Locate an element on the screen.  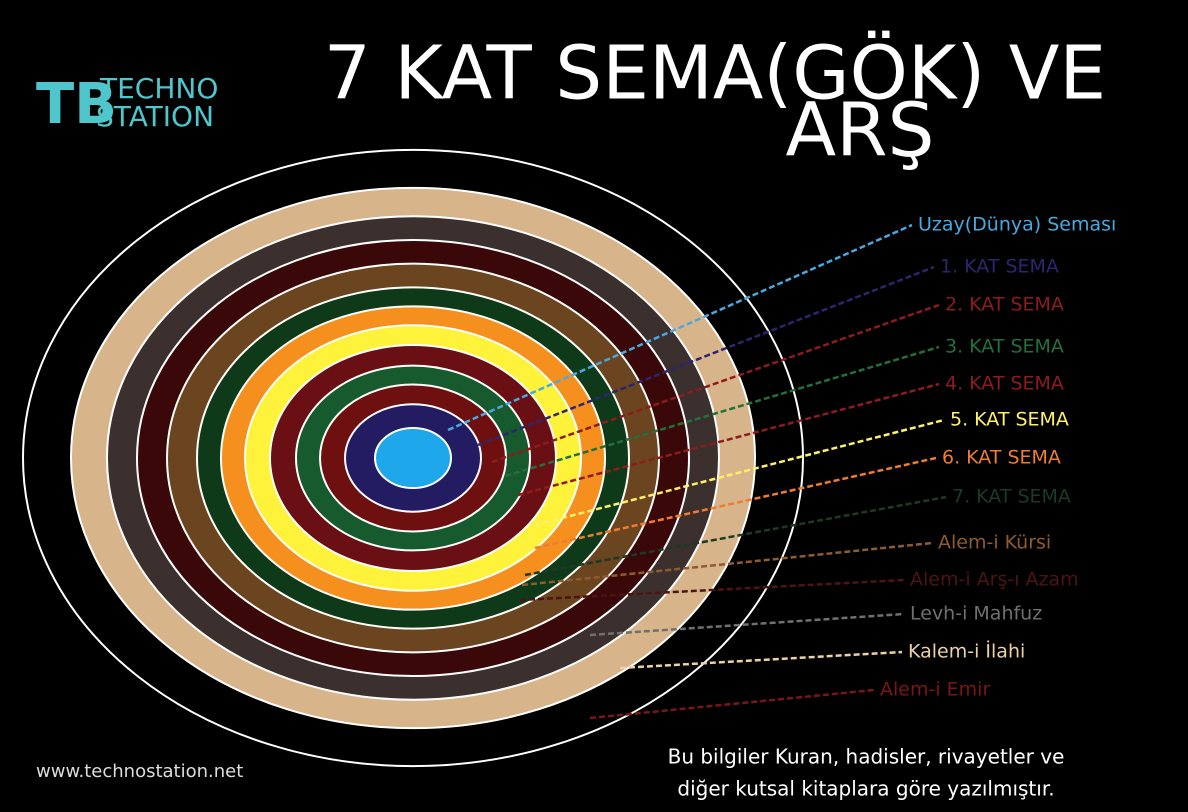
layer-label: Uzay(Dünya) Seması is located at coordinates (1017, 225).